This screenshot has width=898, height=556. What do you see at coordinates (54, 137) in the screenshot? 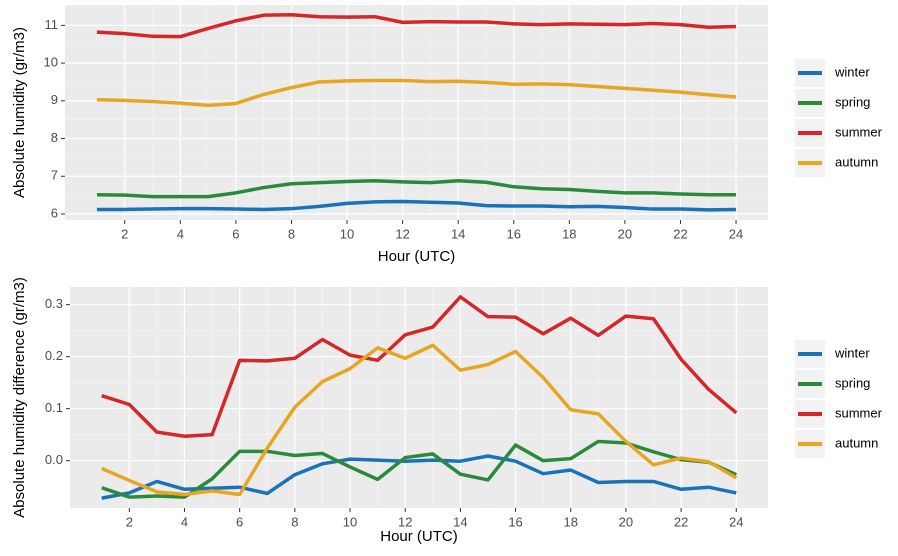
I see `y-tick-label: 8` at bounding box center [54, 137].